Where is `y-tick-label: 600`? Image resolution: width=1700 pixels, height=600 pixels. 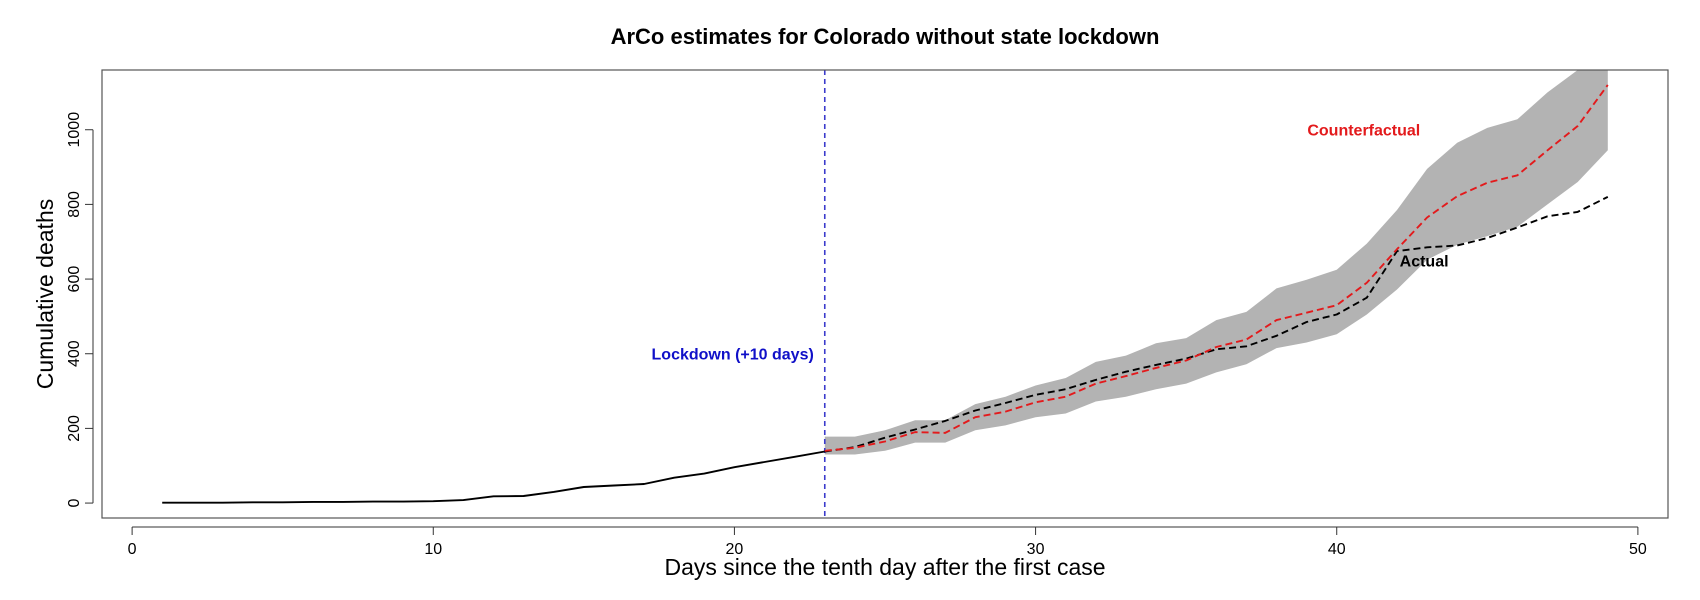 y-tick-label: 600 is located at coordinates (74, 279).